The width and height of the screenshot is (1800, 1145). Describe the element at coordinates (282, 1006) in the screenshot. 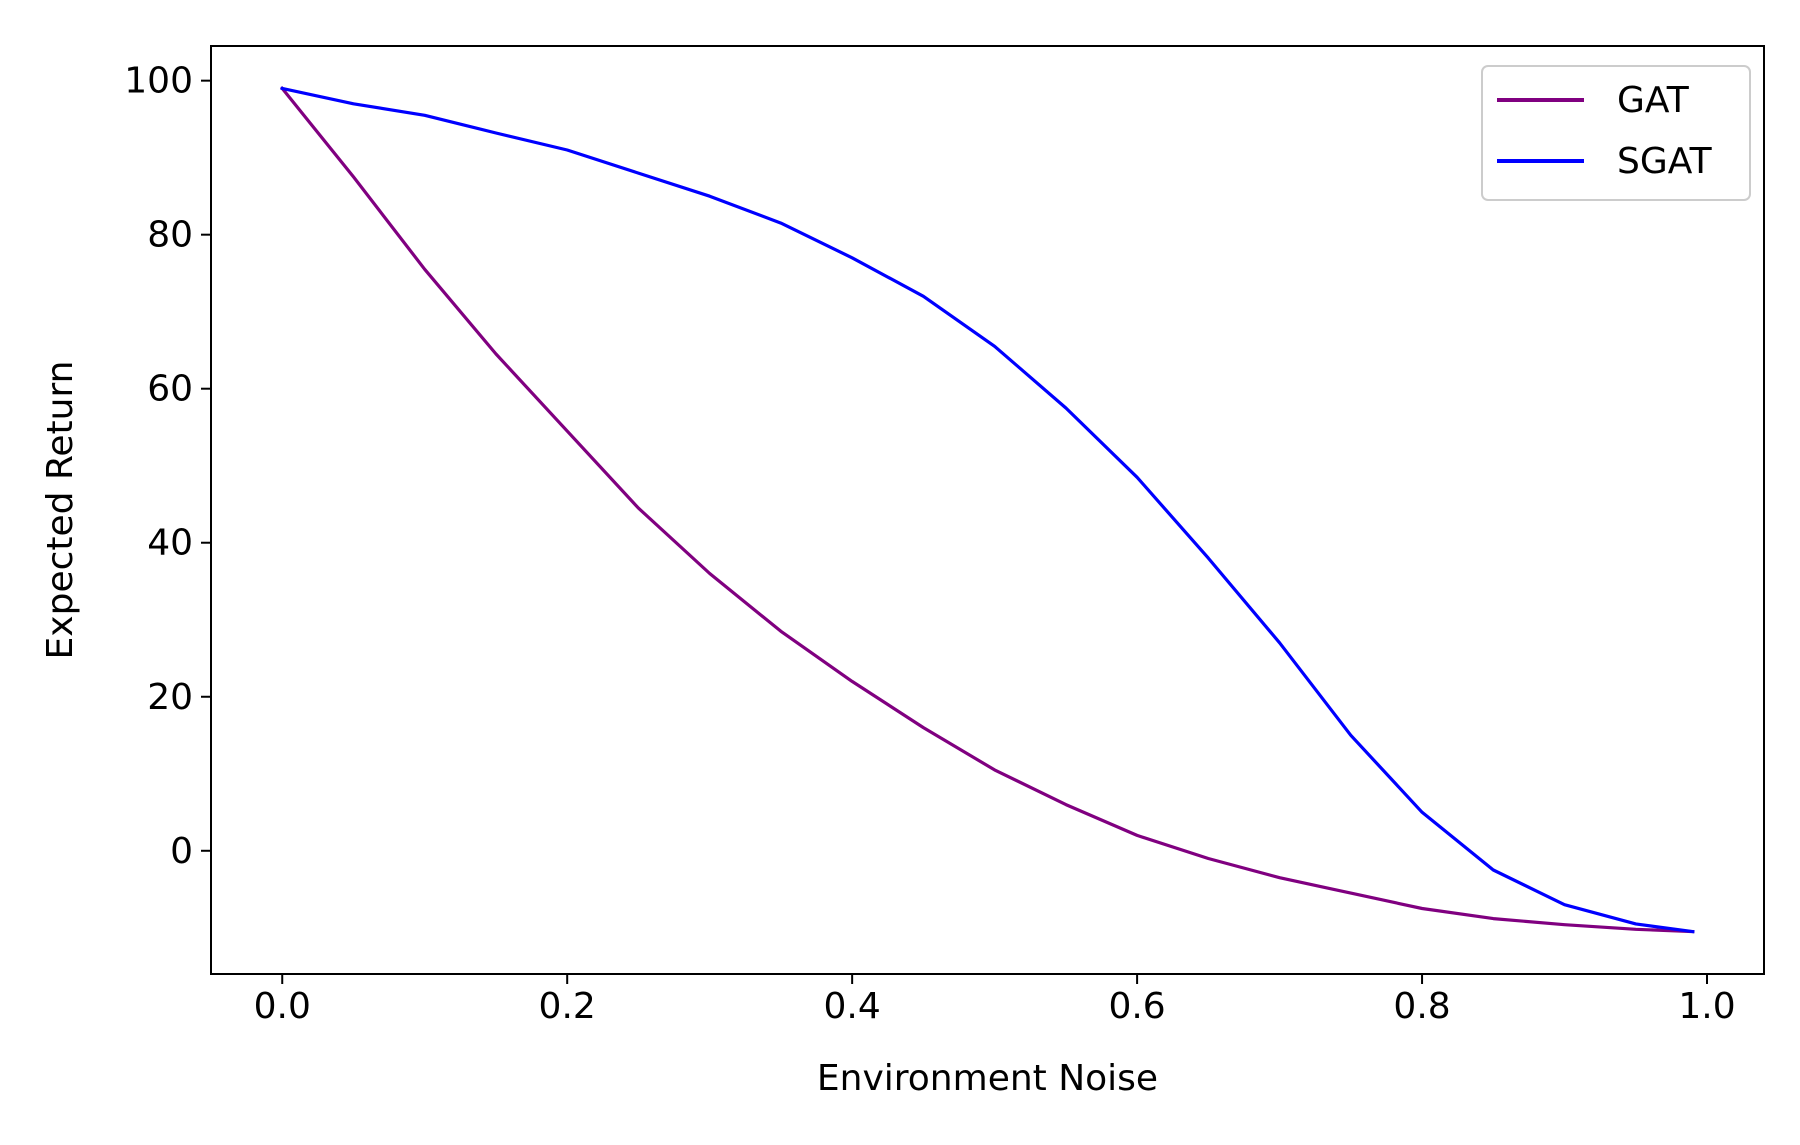

I see `x-tick-label: 0.0` at that location.